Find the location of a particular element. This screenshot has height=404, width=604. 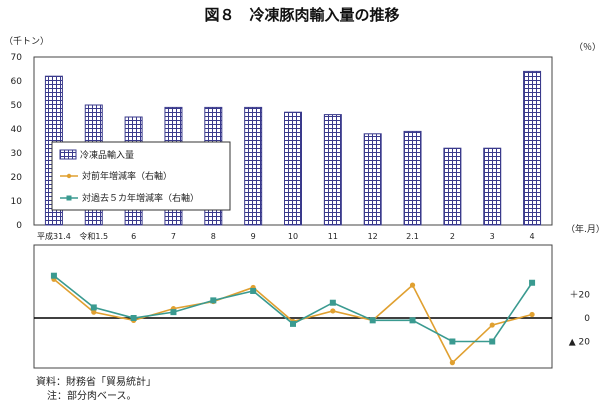

left-tick-label: 30 is located at coordinates (17, 154).